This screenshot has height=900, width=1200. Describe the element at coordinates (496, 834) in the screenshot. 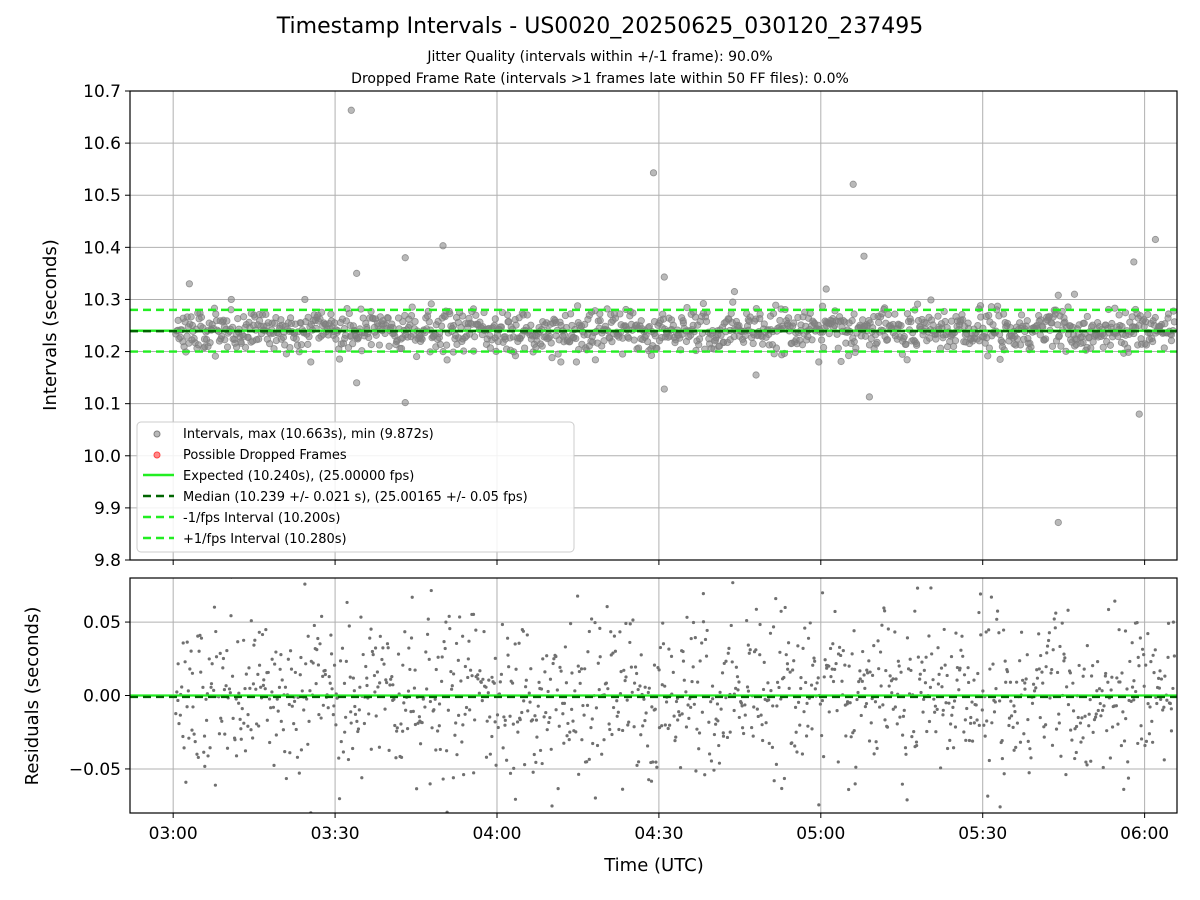

I see `x-tick-label: 04:00` at that location.